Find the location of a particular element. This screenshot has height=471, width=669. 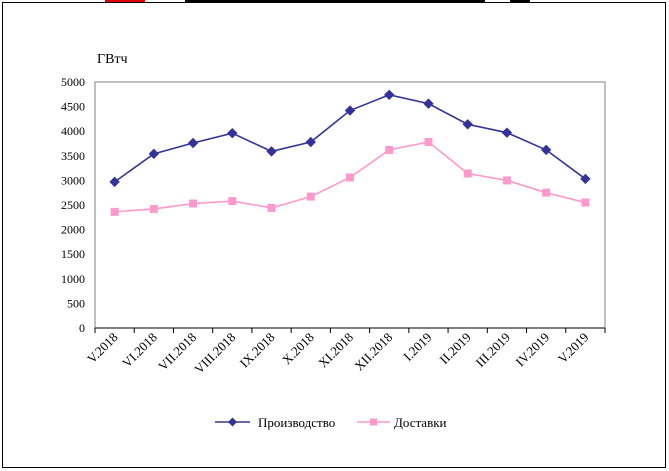

legend-label: Производство is located at coordinates (296, 422).